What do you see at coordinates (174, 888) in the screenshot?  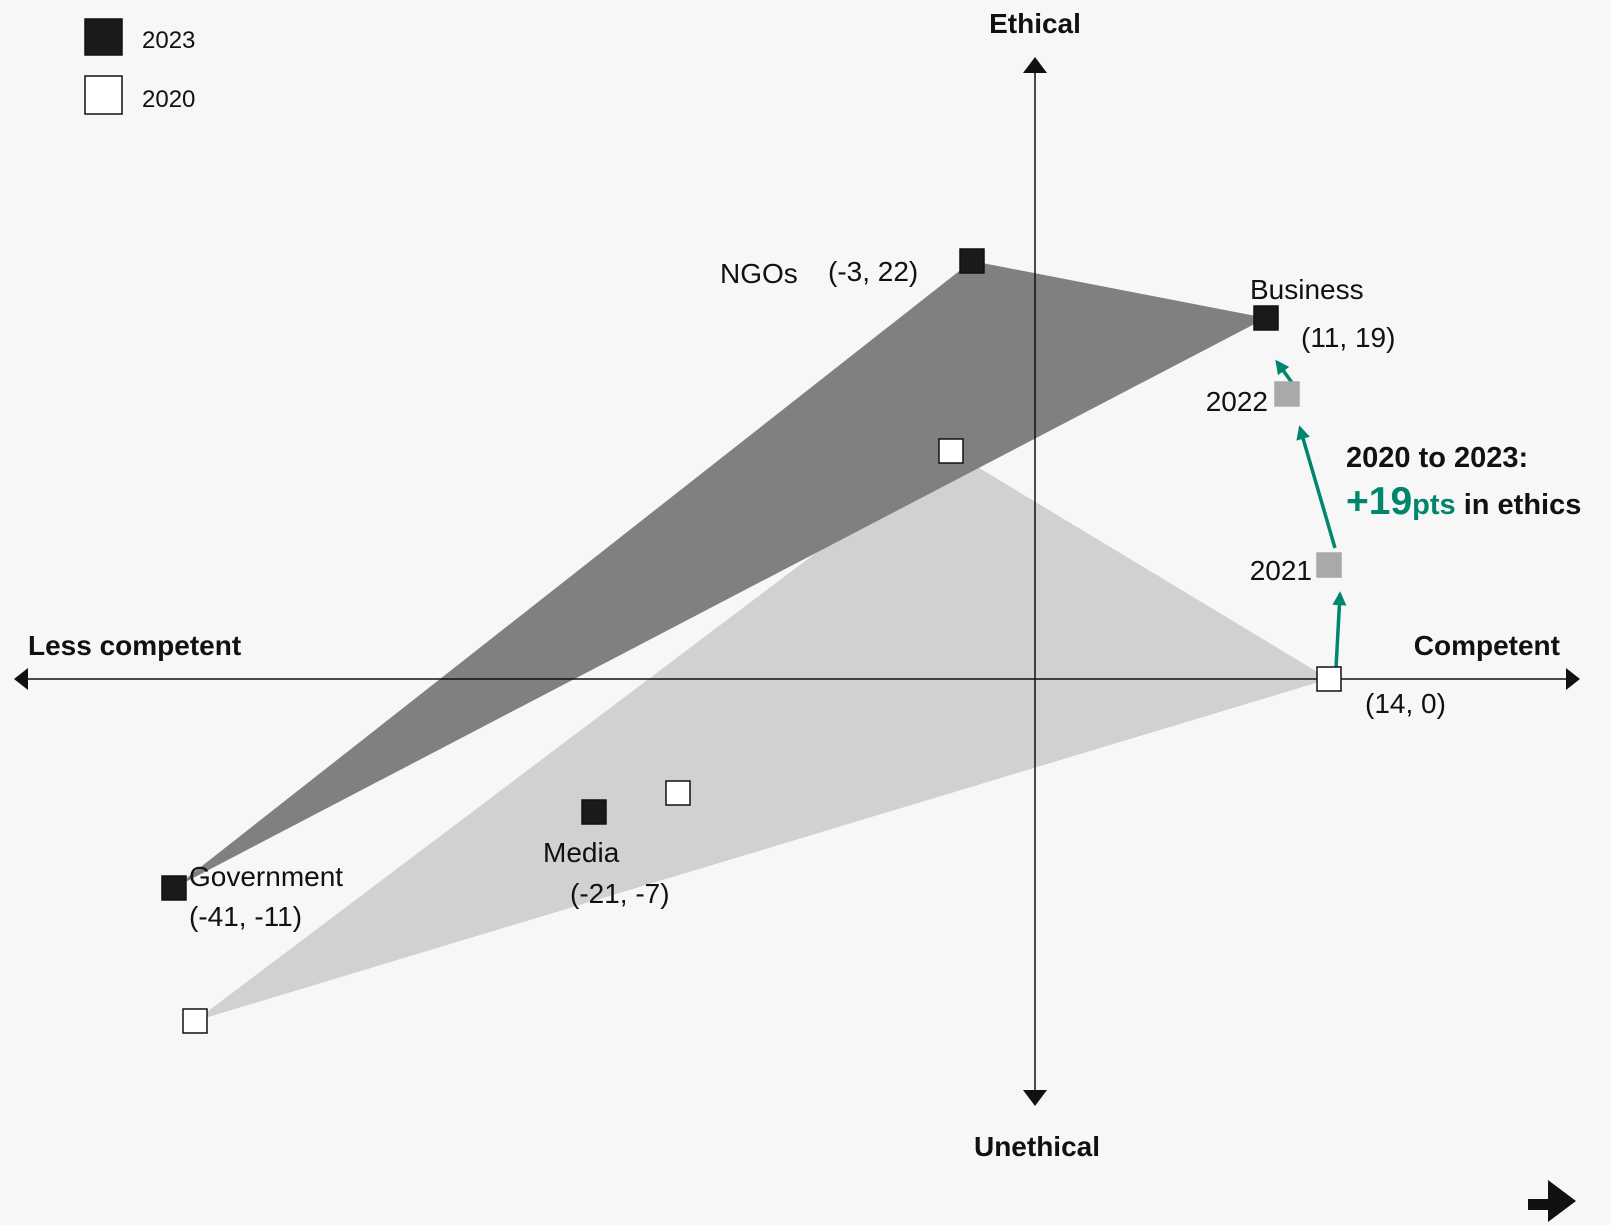 I see `point-government-2023` at bounding box center [174, 888].